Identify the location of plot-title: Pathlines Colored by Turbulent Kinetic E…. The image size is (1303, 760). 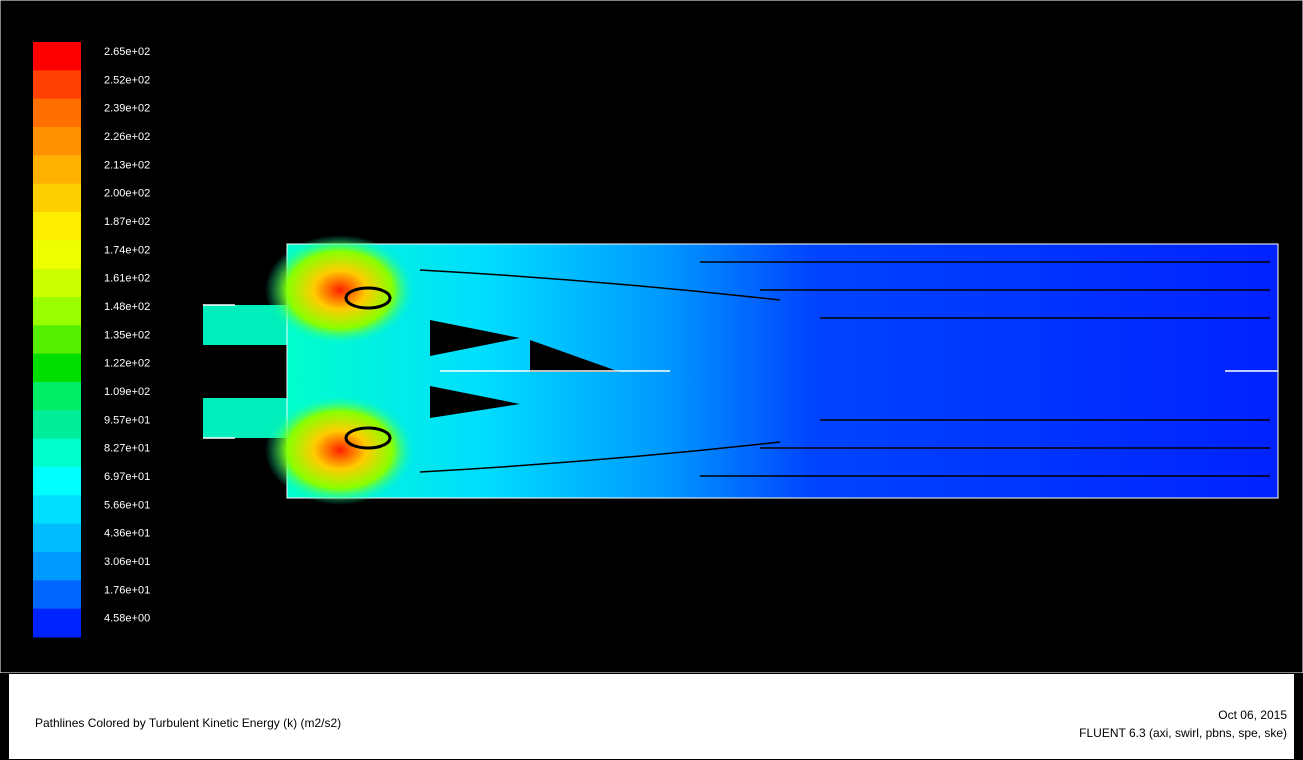
(188, 723).